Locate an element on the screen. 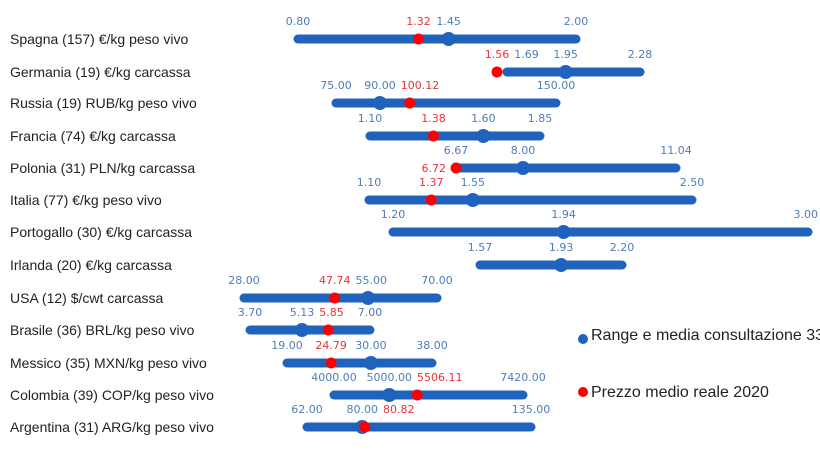 The width and height of the screenshot is (820, 475). category-label: Francia (74) €/kg carcassa is located at coordinates (93, 136).